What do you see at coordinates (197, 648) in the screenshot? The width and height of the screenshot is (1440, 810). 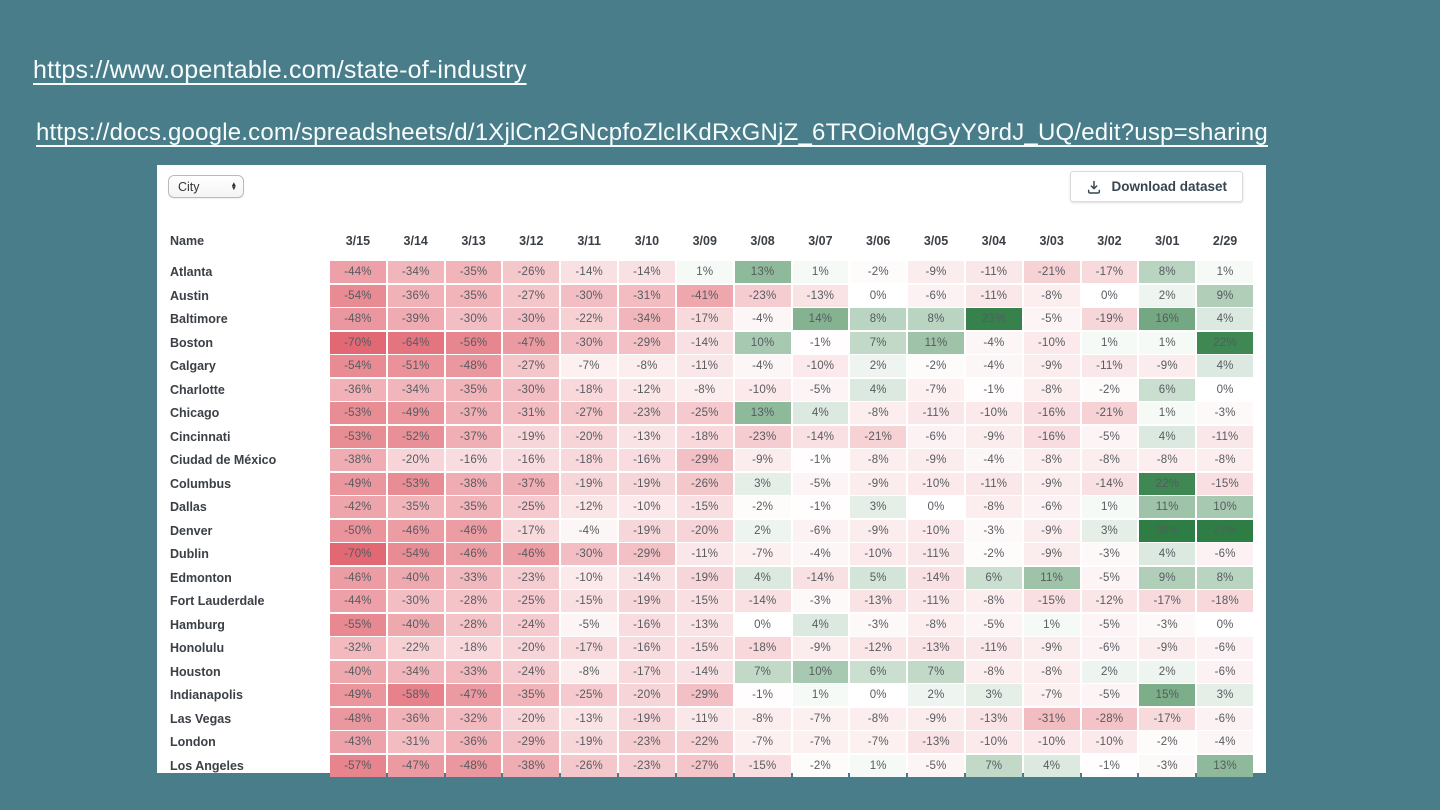 I see `row-name: Honolulu` at bounding box center [197, 648].